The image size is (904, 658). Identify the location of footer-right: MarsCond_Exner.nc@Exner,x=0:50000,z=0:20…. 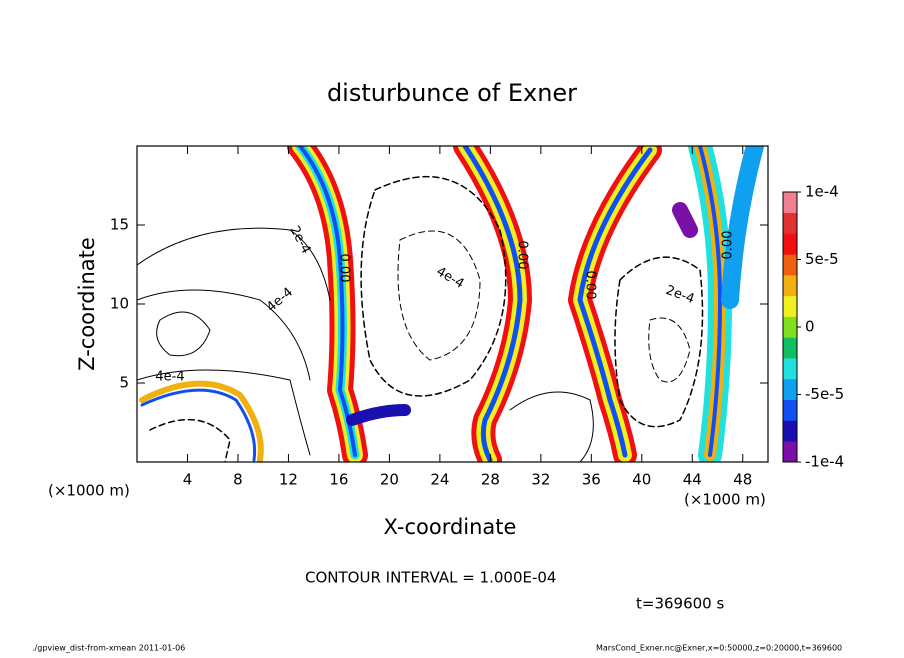
(719, 648).